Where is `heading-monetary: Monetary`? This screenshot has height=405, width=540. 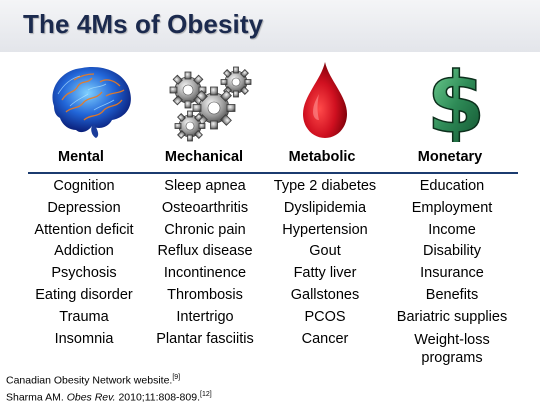 heading-monetary: Monetary is located at coordinates (450, 157).